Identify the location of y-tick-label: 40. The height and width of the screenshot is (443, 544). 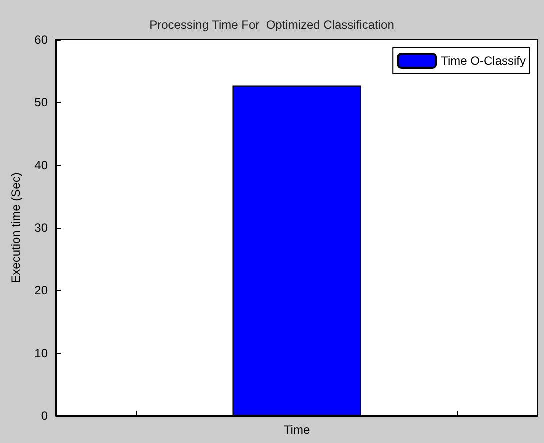
(41, 165).